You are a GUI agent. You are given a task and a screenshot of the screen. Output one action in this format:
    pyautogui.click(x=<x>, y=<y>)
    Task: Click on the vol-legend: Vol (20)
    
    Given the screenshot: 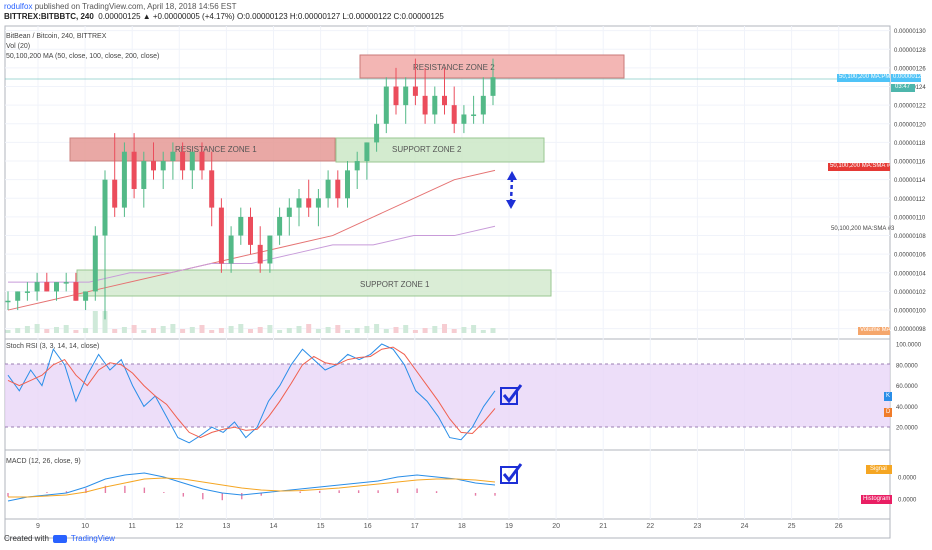 What is the action you would take?
    pyautogui.click(x=18, y=46)
    